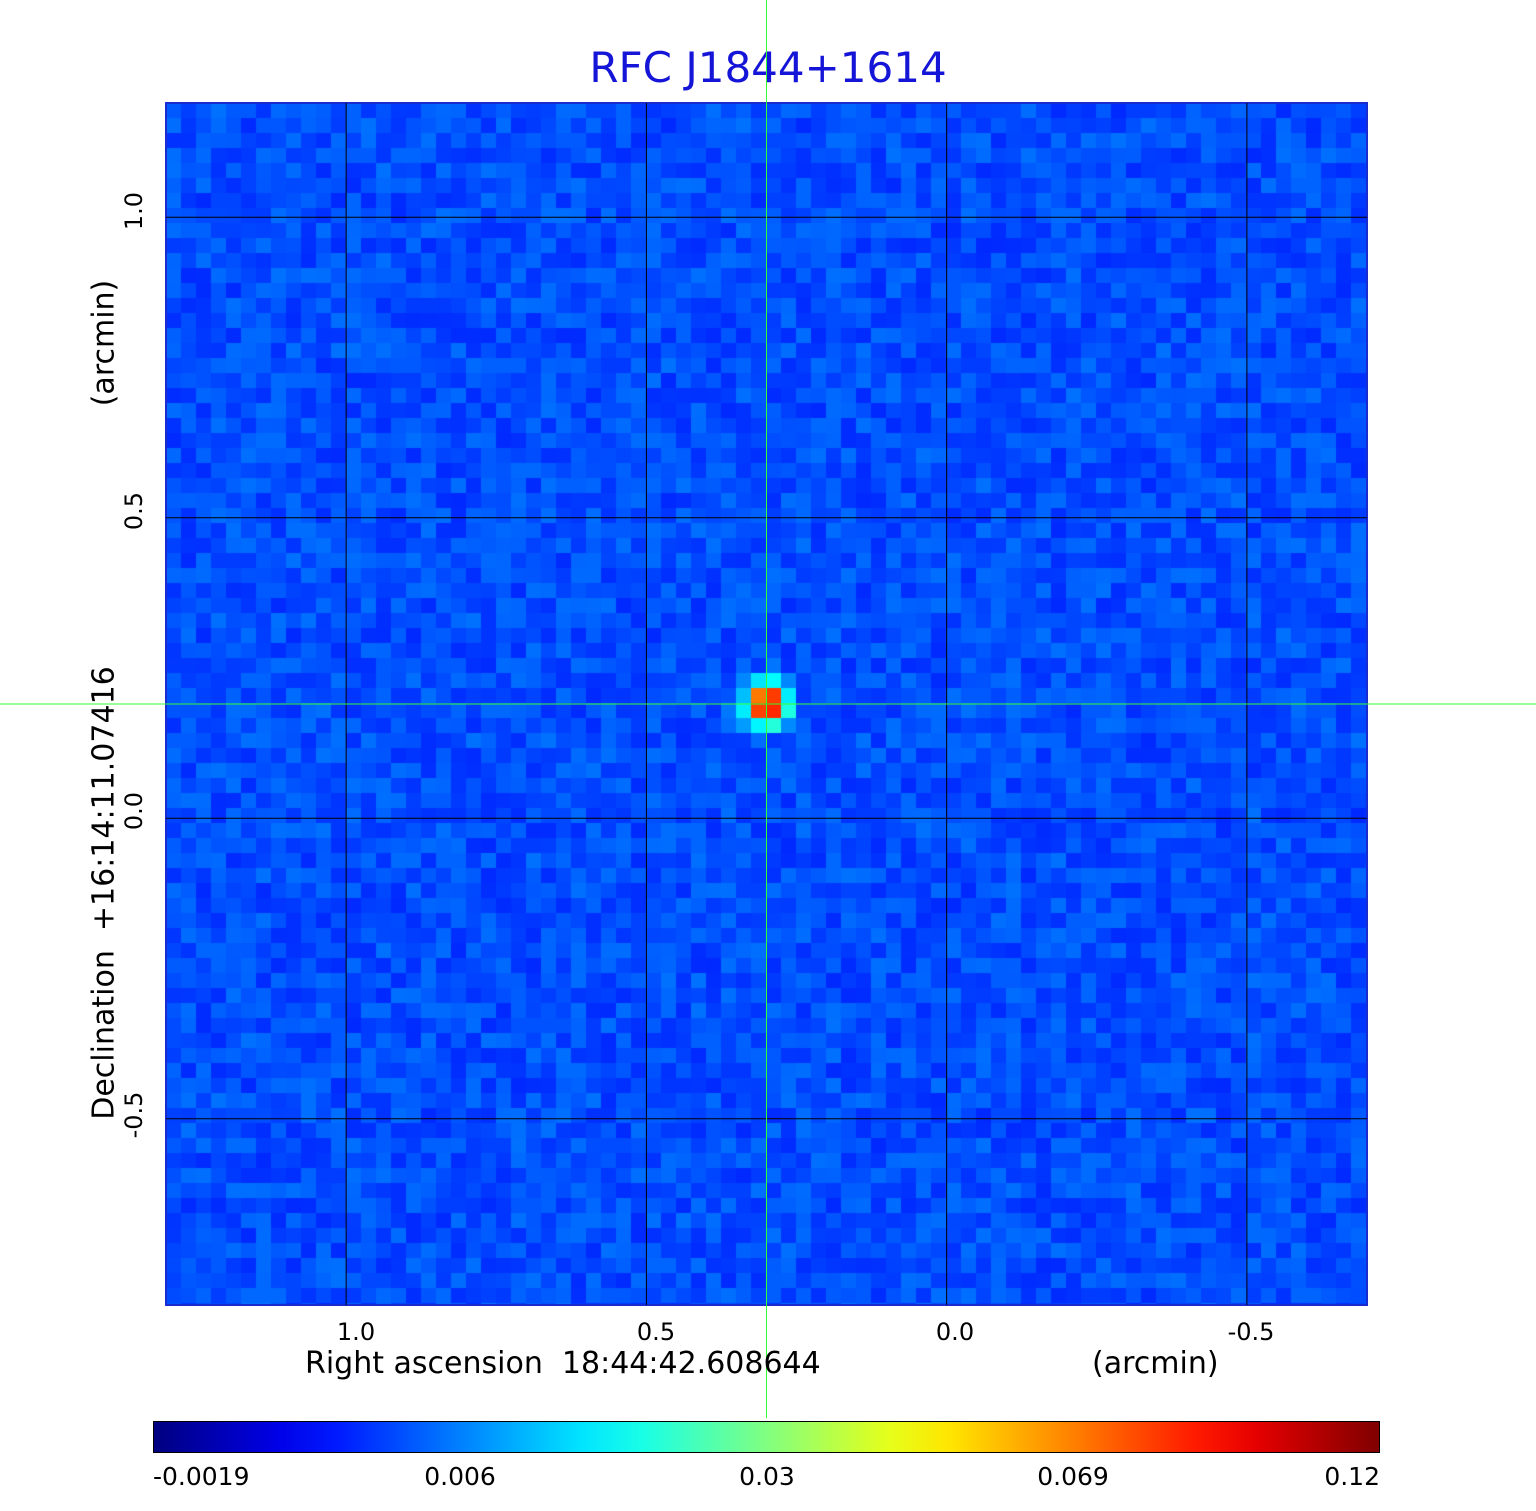 This screenshot has width=1536, height=1511. Describe the element at coordinates (134, 511) in the screenshot. I see `y-tick-label: 0.5` at that location.